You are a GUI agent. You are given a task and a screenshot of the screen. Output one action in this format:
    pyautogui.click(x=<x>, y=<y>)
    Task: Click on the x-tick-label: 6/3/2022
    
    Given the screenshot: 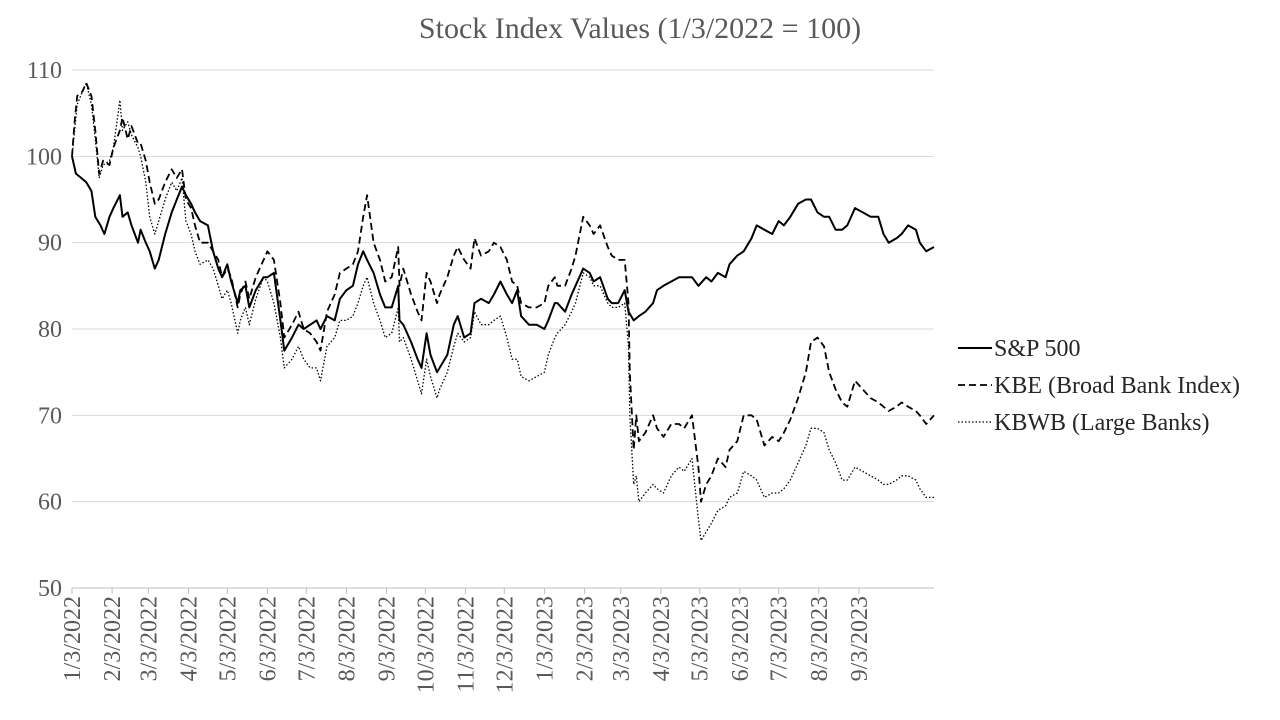 What is the action you would take?
    pyautogui.click(x=268, y=638)
    